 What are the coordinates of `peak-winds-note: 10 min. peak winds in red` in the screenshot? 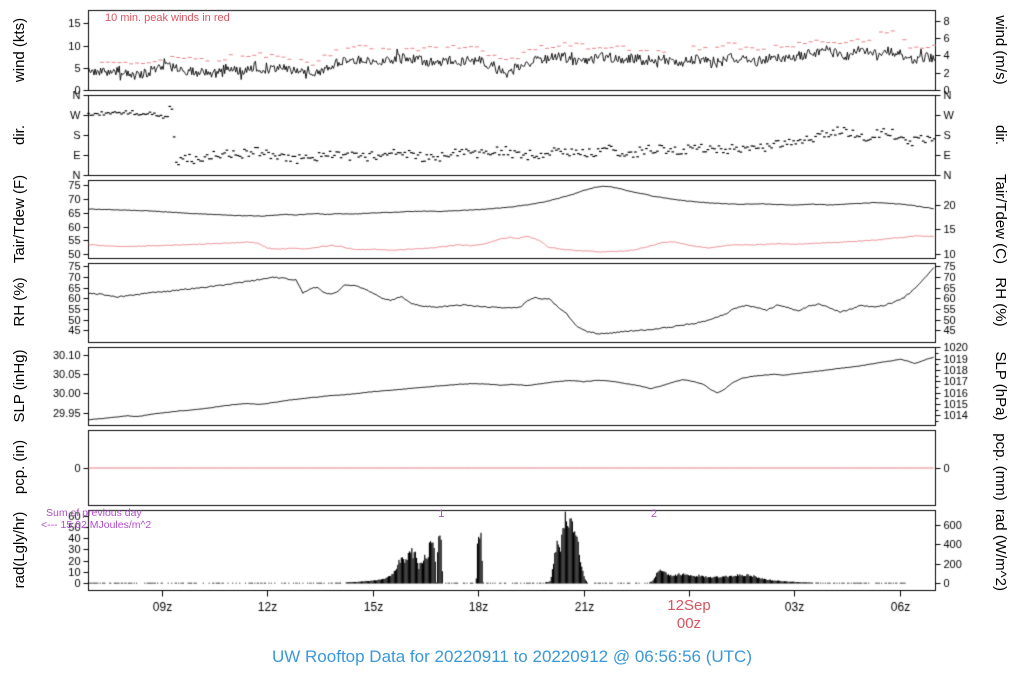 It's located at (167, 18).